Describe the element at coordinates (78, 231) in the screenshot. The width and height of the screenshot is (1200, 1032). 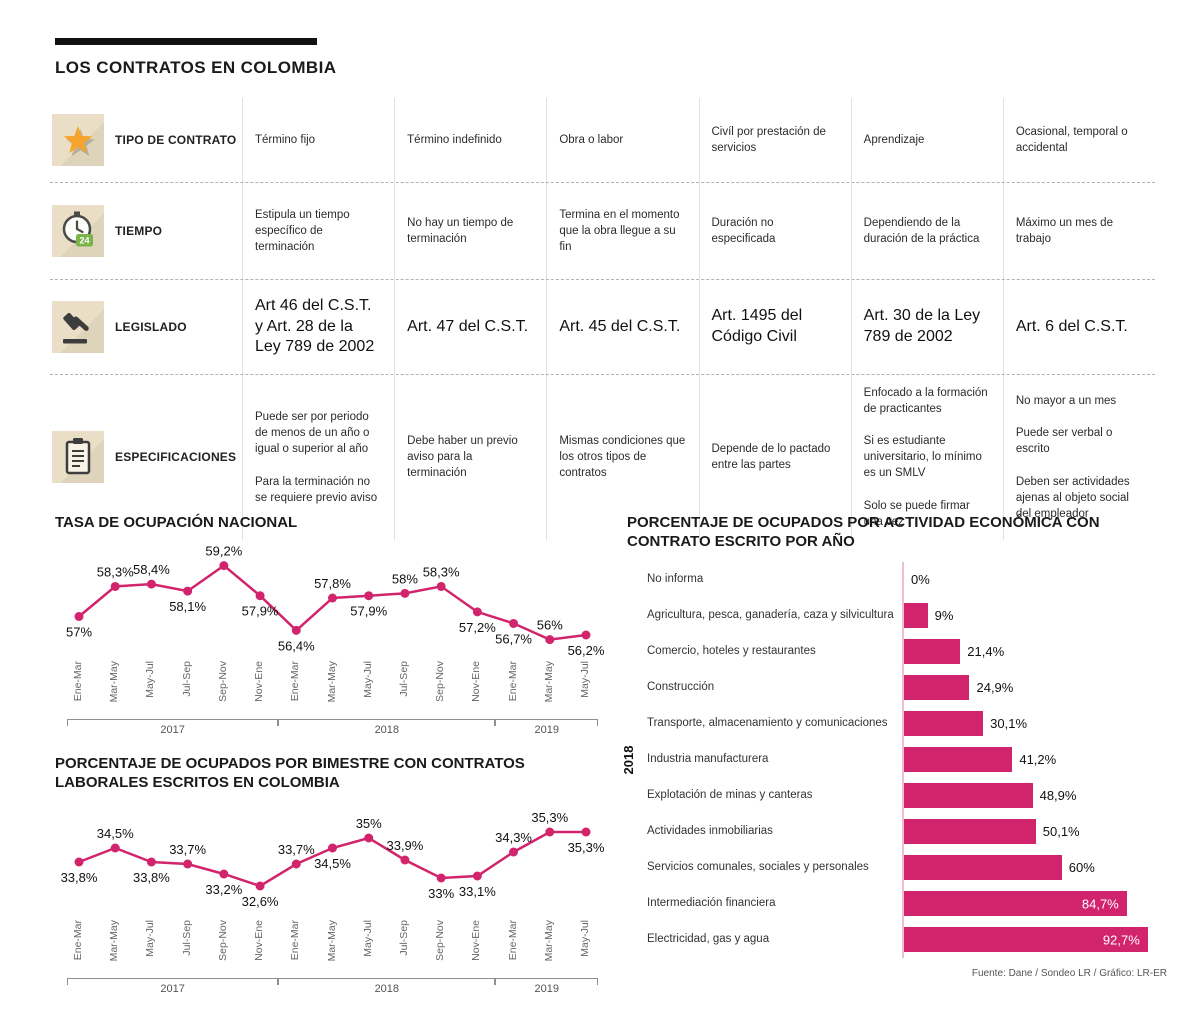
I see `clock-icon: 24` at that location.